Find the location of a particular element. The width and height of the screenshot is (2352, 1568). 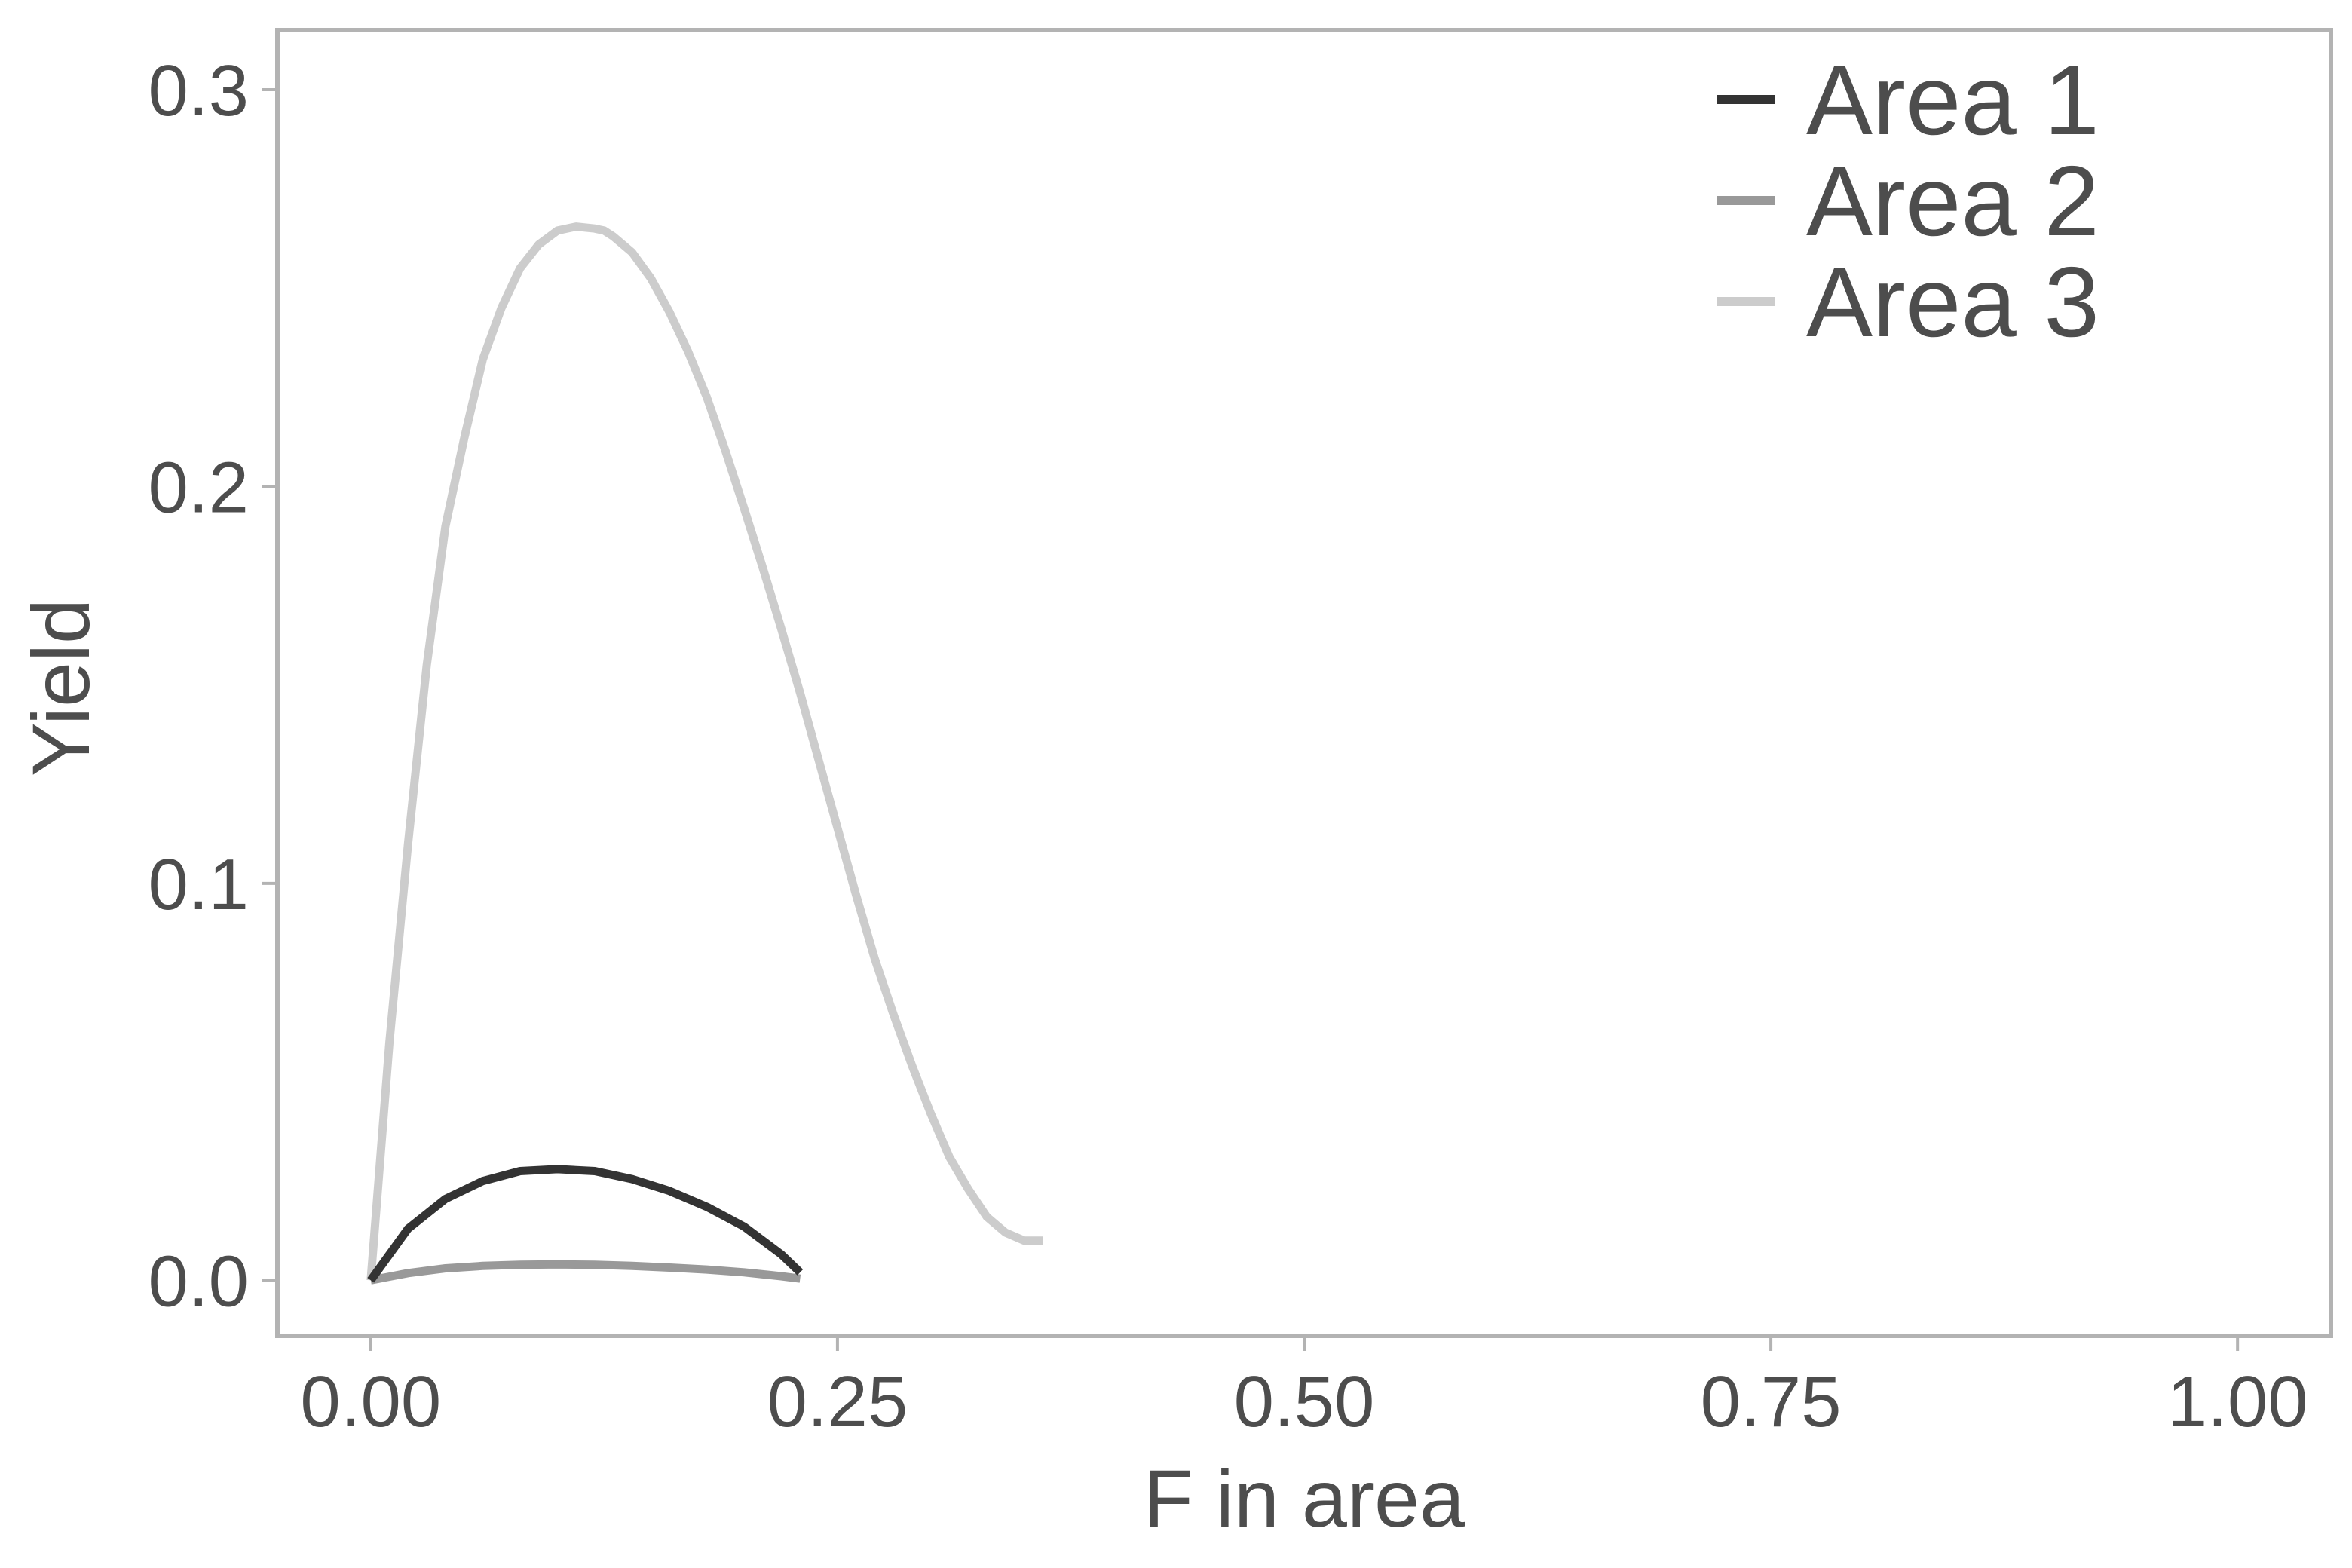

legend-label-area-2: Area 2 is located at coordinates (1952, 200).